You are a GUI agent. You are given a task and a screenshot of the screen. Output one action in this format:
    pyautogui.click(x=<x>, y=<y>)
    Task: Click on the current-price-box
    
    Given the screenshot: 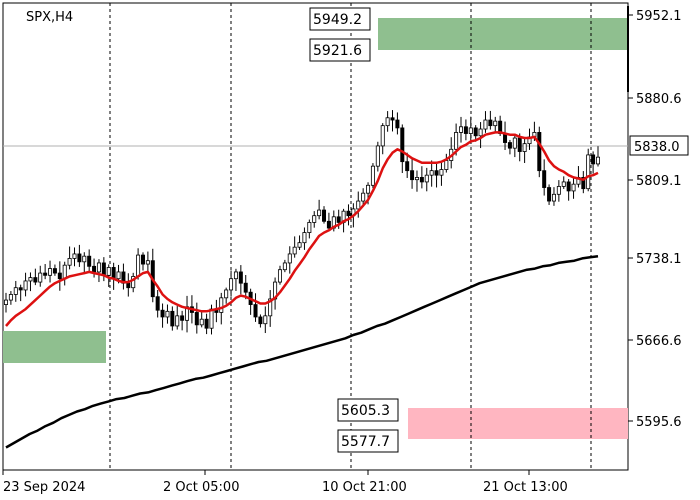 What is the action you would take?
    pyautogui.click(x=659, y=145)
    